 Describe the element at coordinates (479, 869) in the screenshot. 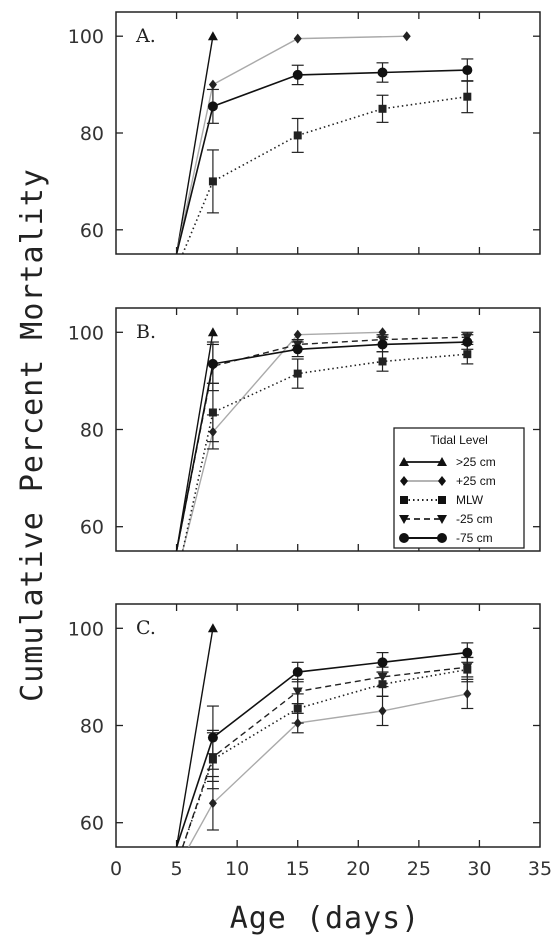

I see `x-tick-label: 30` at that location.